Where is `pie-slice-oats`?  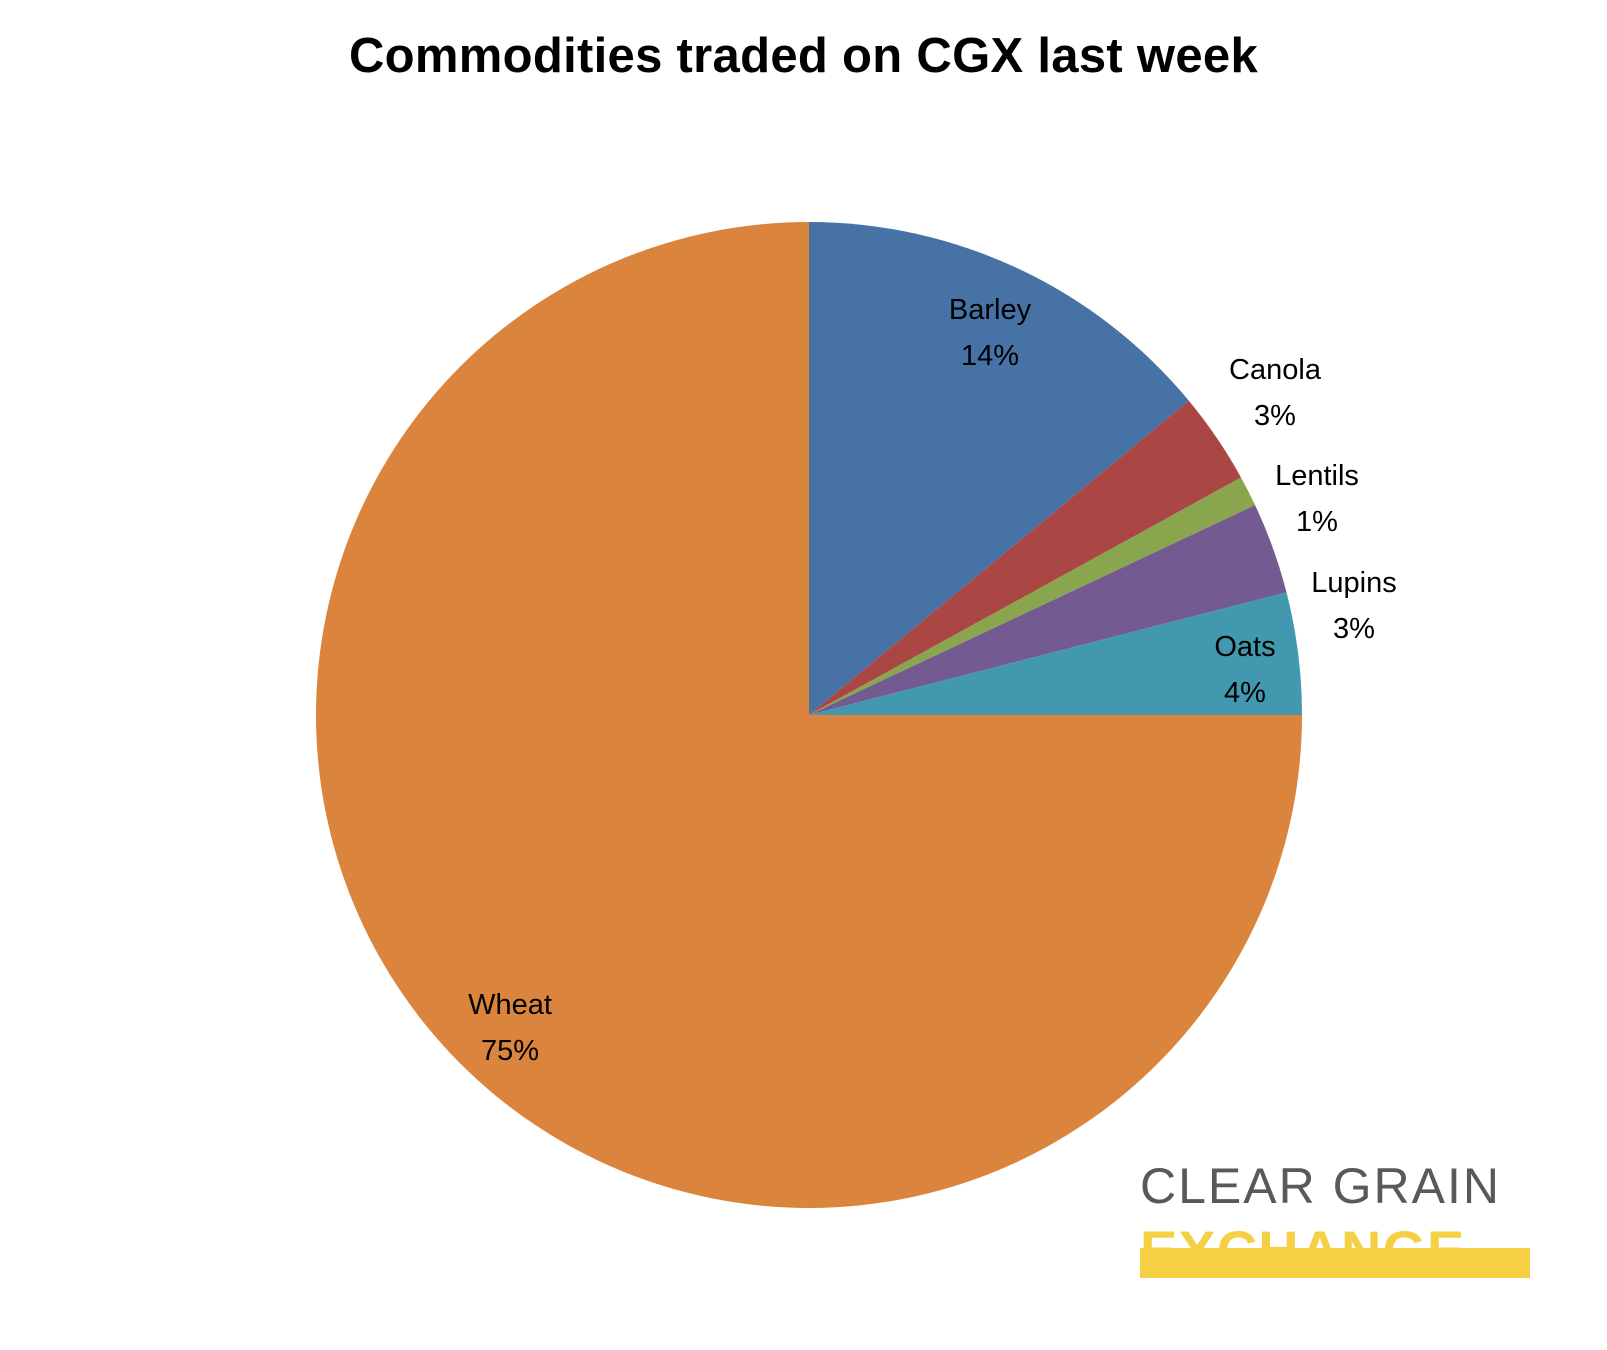
pie-slice-oats is located at coordinates (1055, 653).